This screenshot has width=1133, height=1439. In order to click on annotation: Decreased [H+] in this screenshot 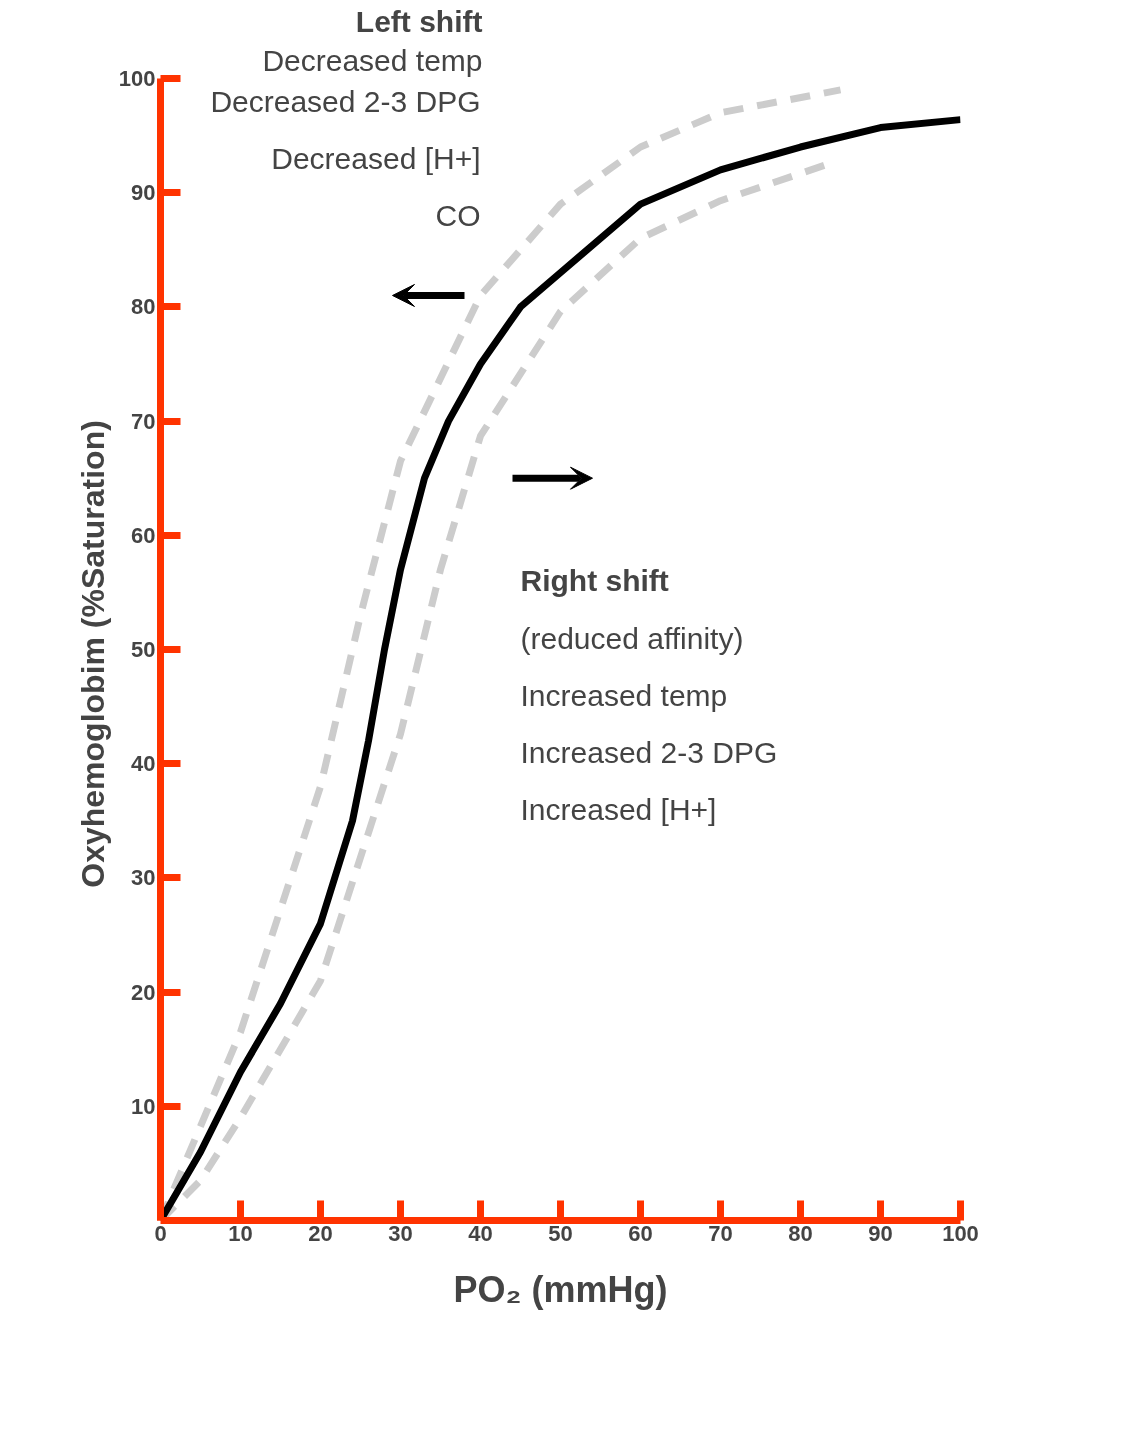, I will do `click(376, 158)`.